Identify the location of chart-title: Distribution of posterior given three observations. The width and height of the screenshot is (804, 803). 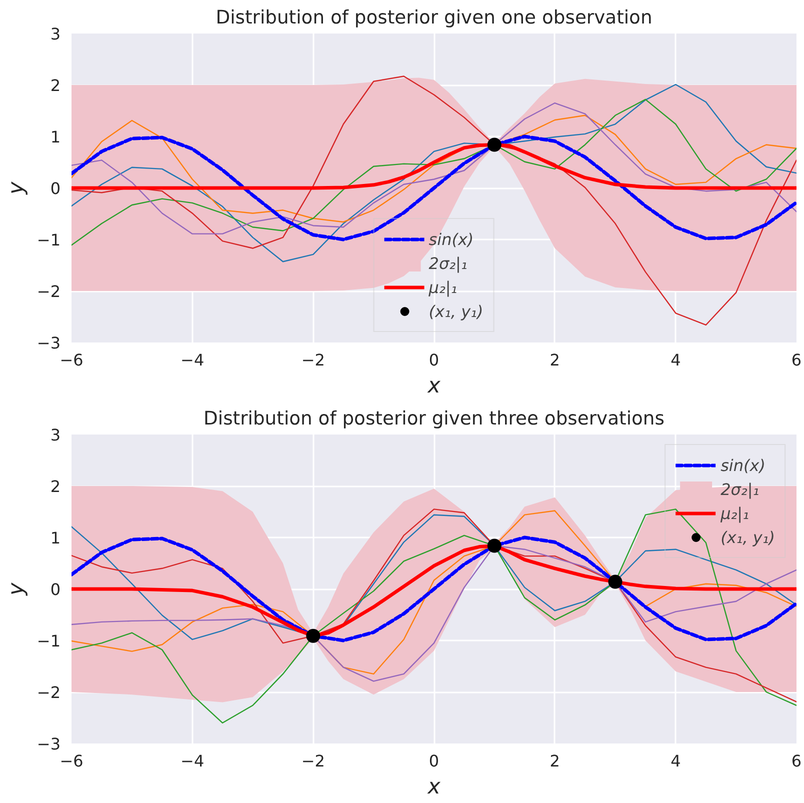
(434, 419).